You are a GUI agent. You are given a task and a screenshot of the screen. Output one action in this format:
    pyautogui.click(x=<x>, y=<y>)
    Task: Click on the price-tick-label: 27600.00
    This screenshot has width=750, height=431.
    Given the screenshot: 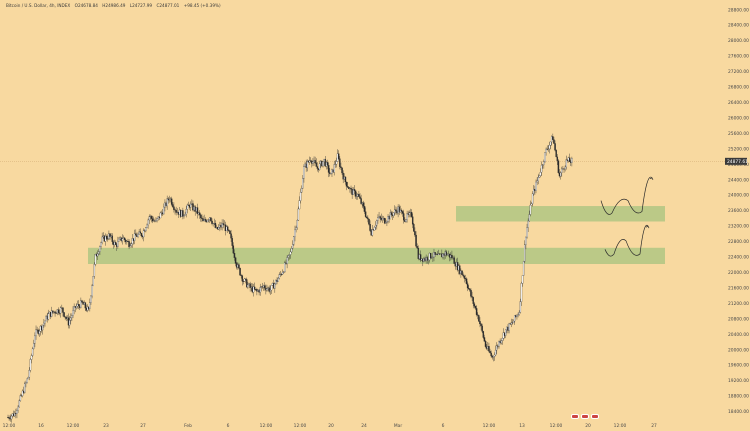 What is the action you would take?
    pyautogui.click(x=738, y=57)
    